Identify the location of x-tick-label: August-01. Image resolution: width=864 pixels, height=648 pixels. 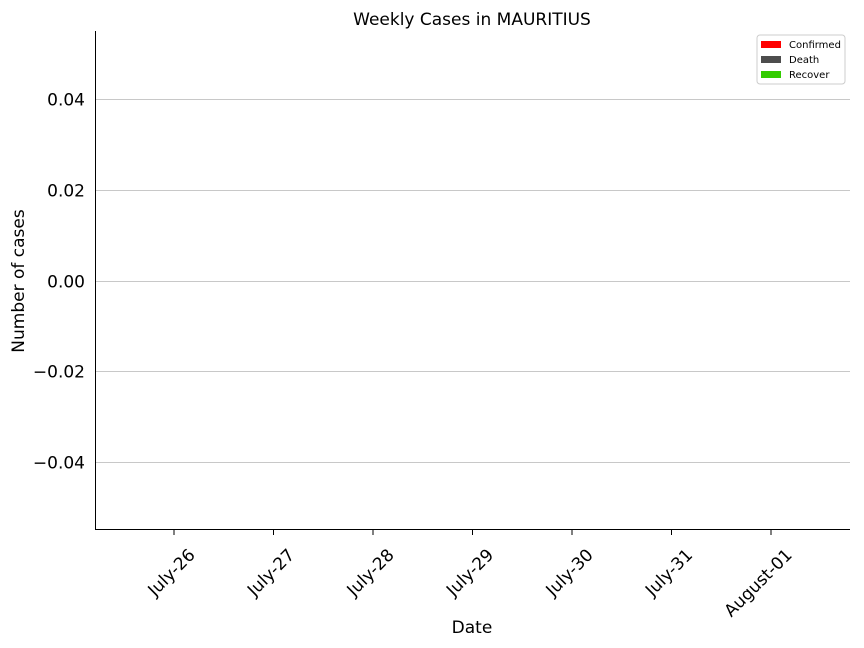
(759, 583).